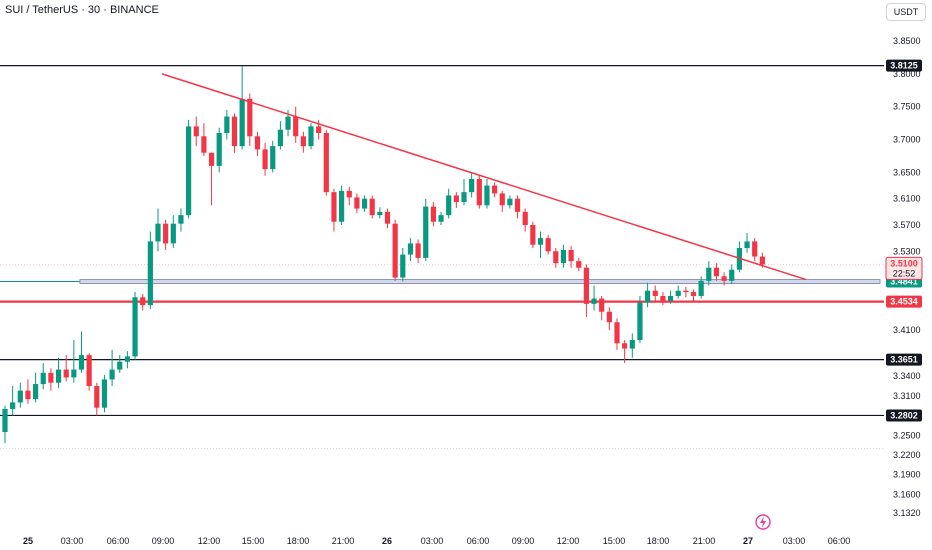 Image resolution: width=932 pixels, height=550 pixels. I want to click on price-tick-label: 3.7000, so click(907, 140).